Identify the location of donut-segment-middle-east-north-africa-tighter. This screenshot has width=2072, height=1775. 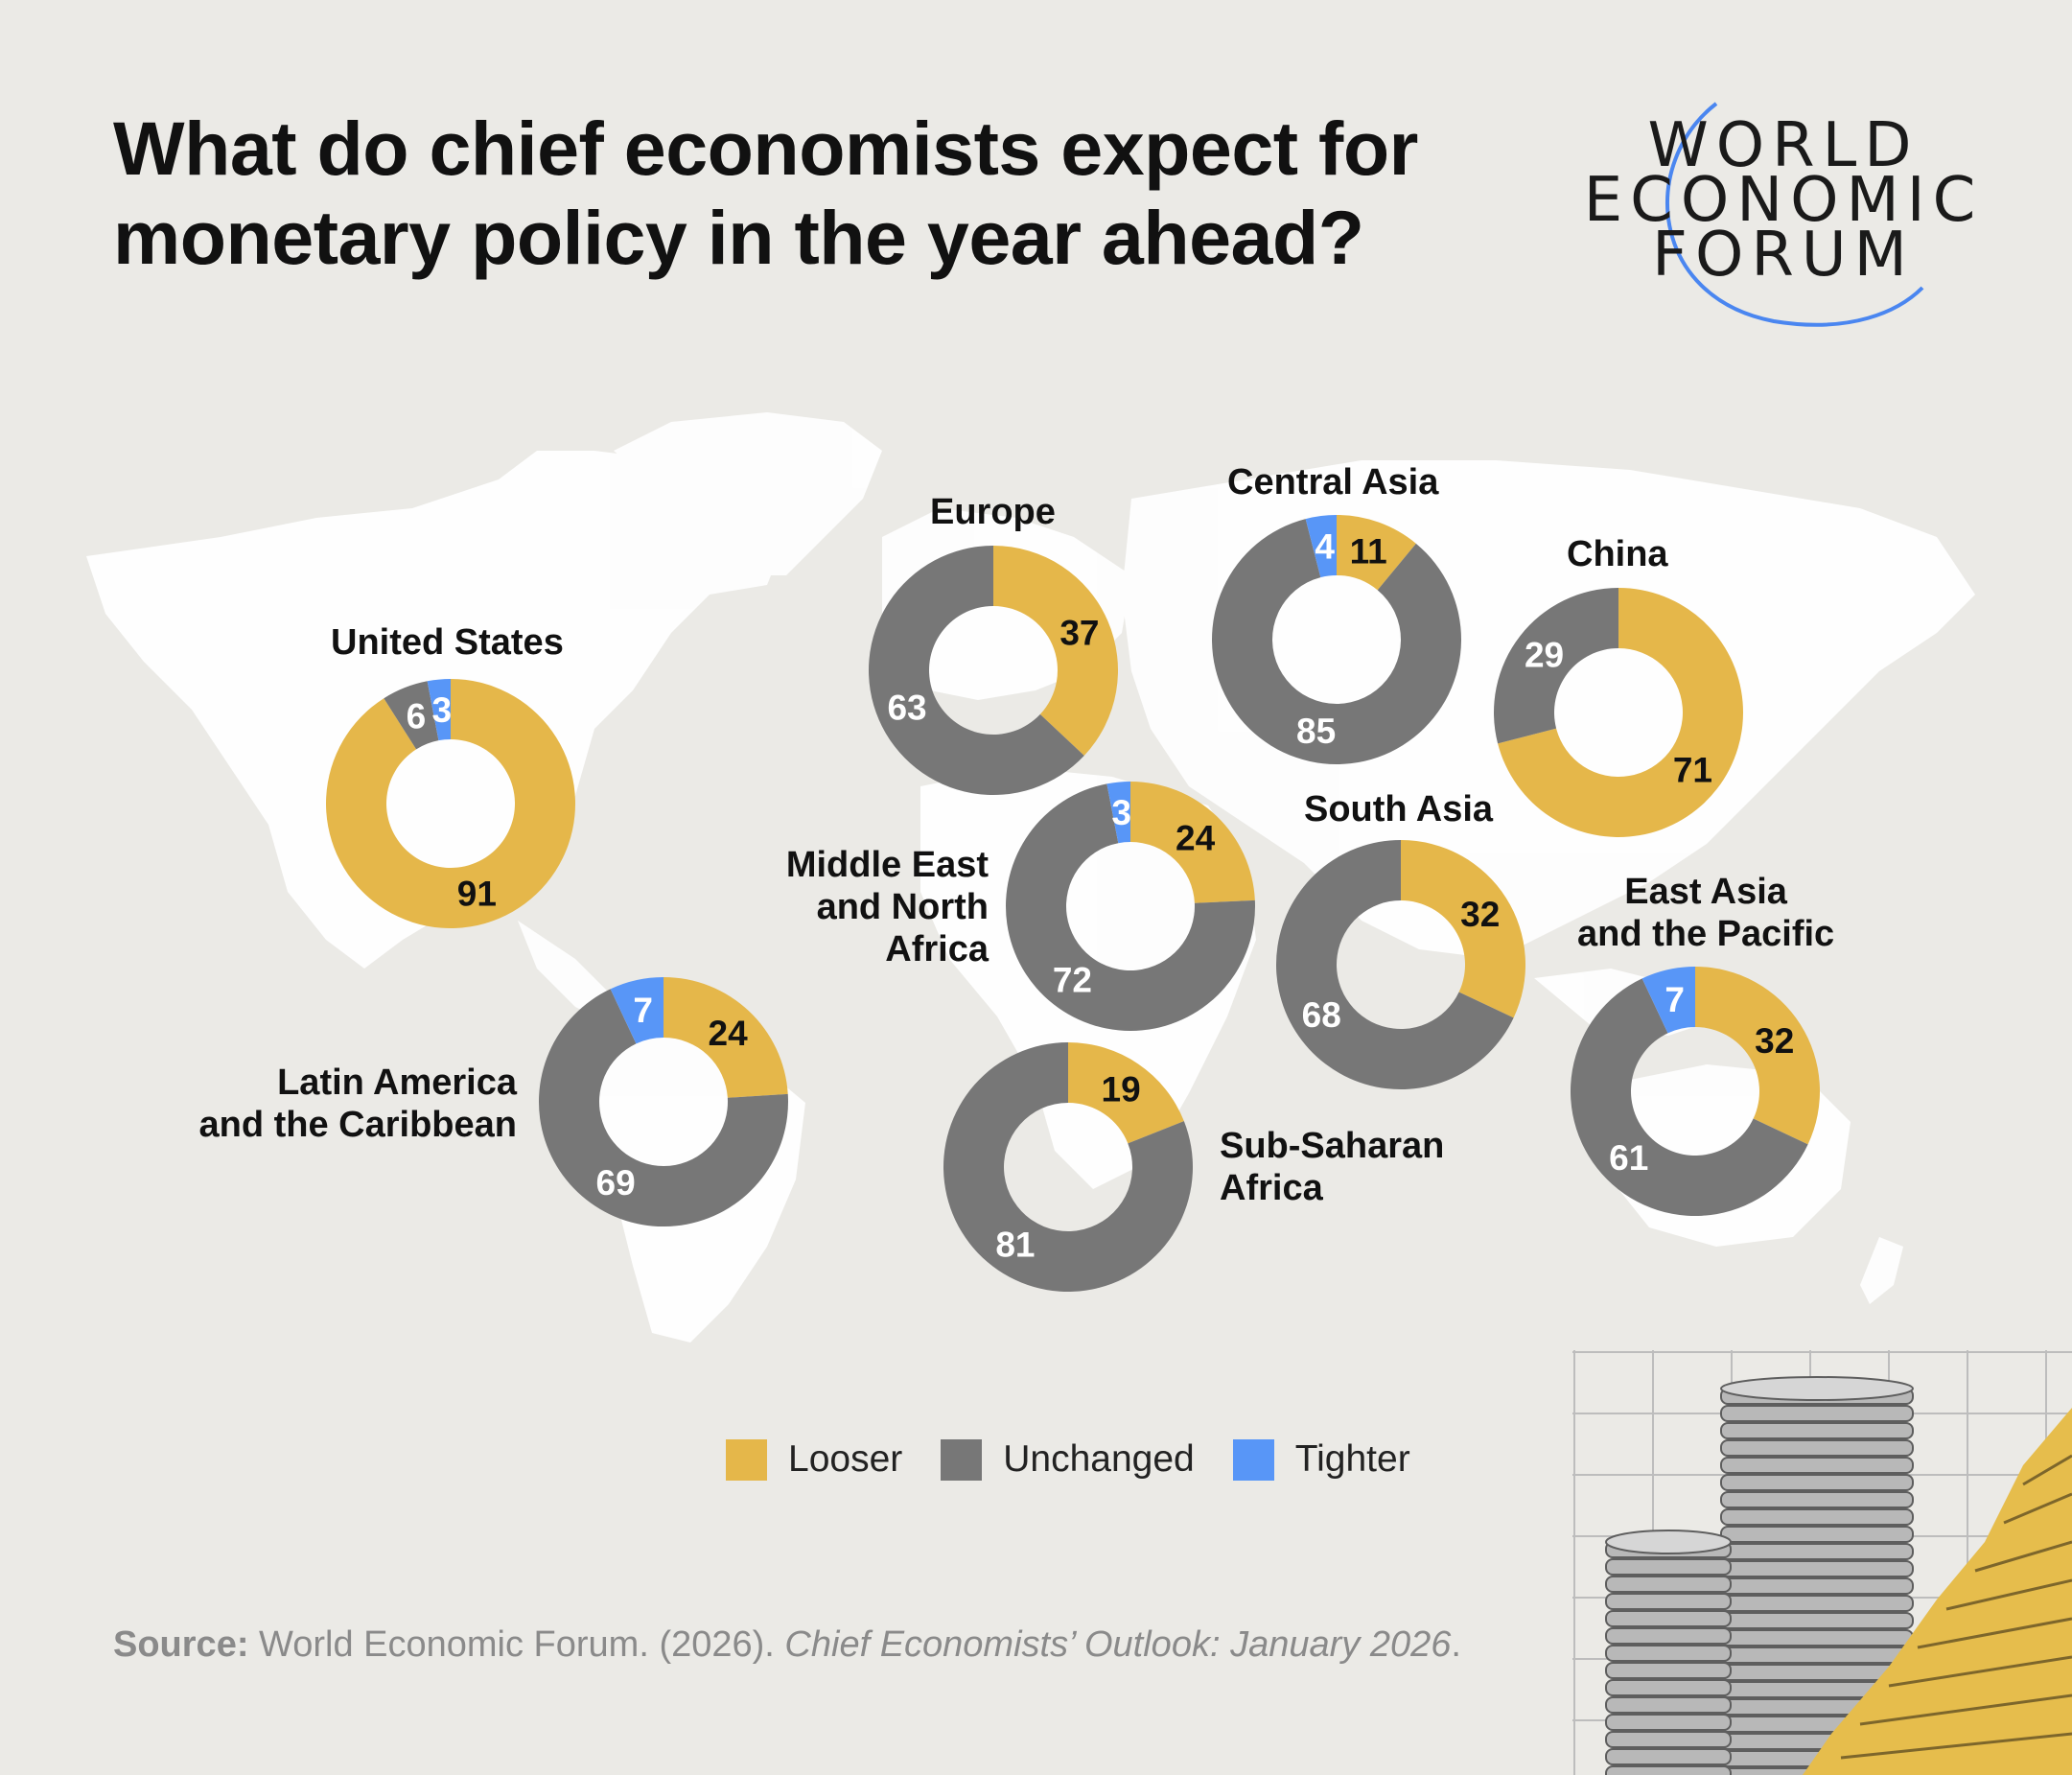
(1118, 813).